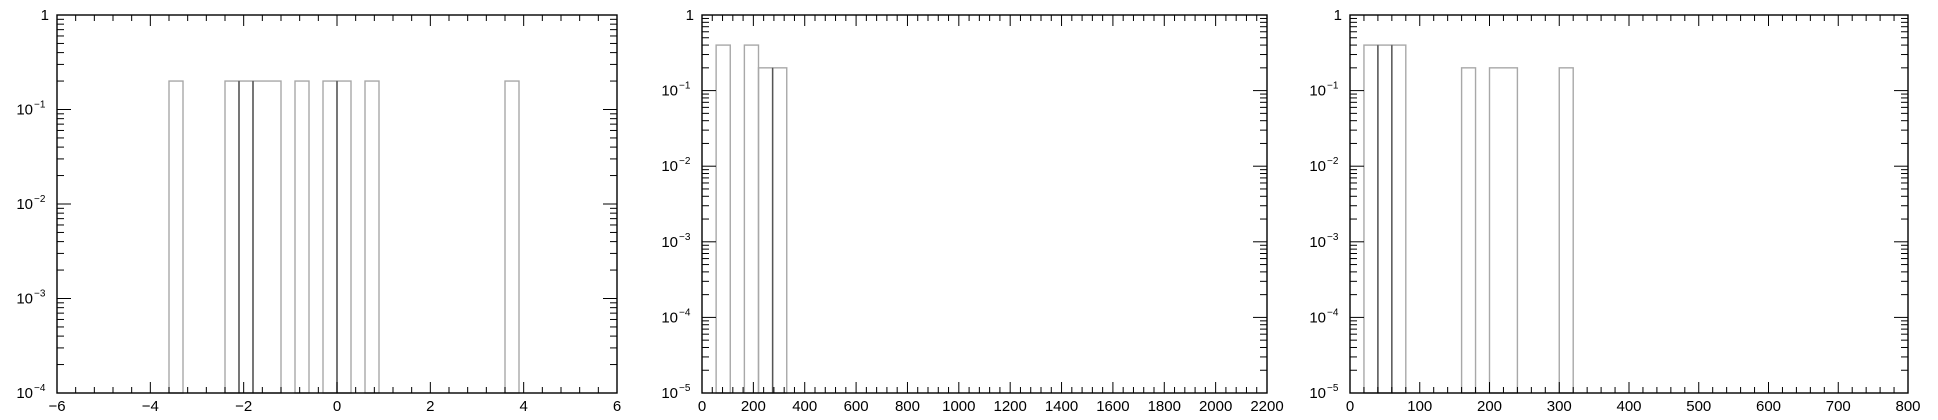 This screenshot has width=1938, height=420. Describe the element at coordinates (1333, 86) in the screenshot. I see `p3-y-tick-exponent: −1` at that location.